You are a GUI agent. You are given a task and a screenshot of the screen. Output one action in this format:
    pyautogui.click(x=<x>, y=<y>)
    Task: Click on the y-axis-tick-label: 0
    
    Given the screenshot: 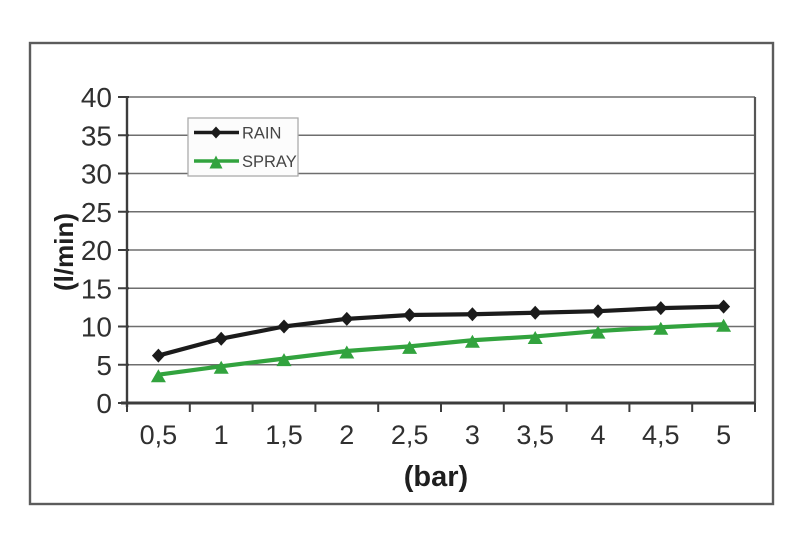 What is the action you would take?
    pyautogui.click(x=104, y=403)
    